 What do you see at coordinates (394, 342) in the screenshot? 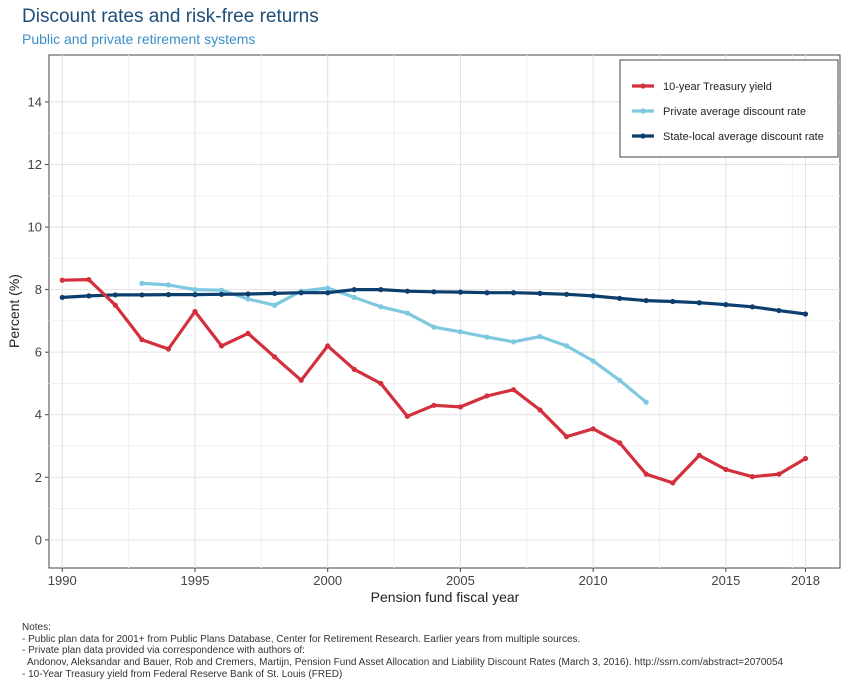
I see `series-line` at bounding box center [394, 342].